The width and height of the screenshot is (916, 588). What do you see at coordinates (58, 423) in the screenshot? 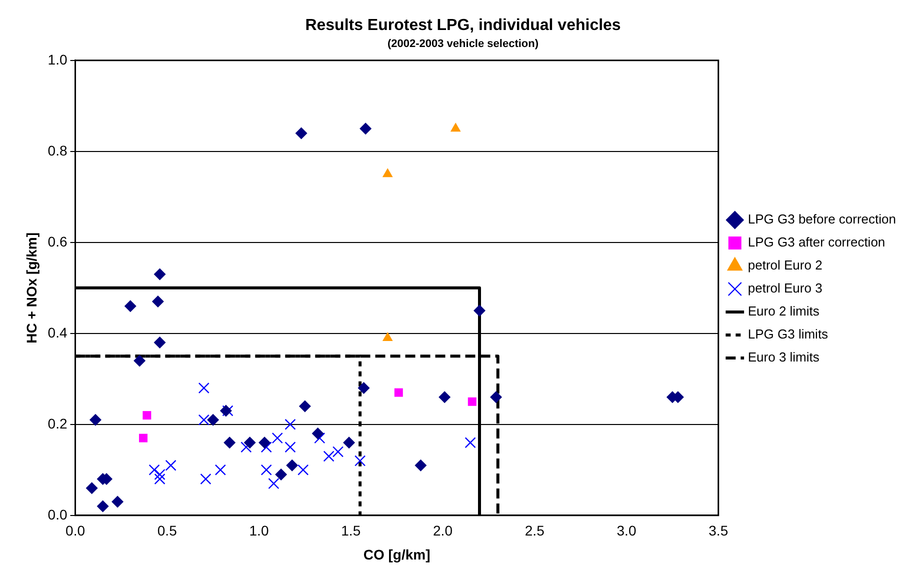
I see `y-tick-label: 0.2` at bounding box center [58, 423].